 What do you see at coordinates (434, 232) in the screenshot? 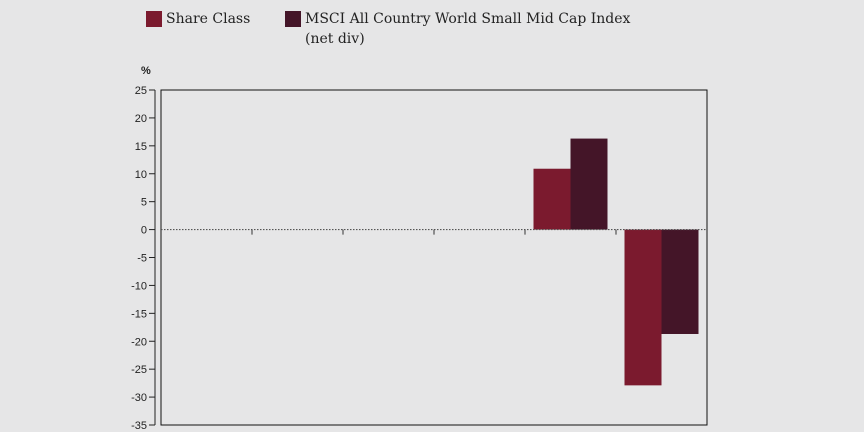
I see `x-axis-ticks` at bounding box center [434, 232].